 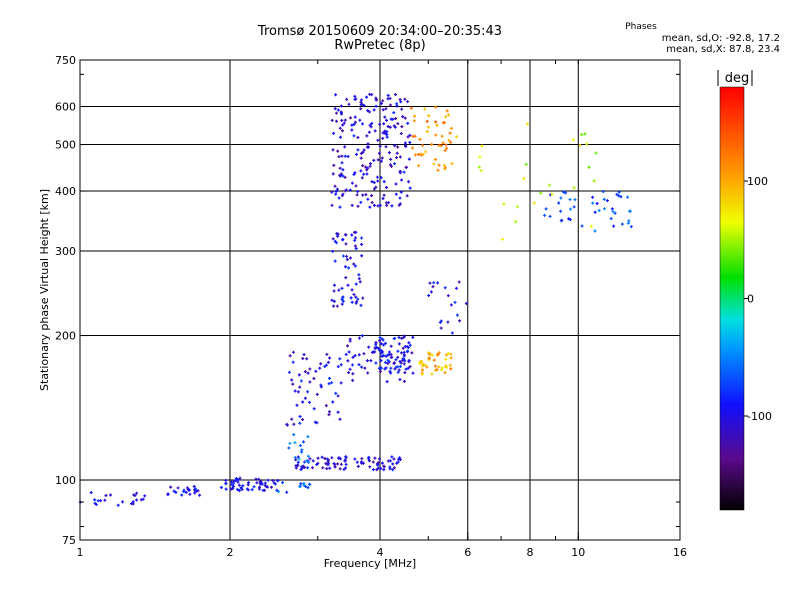 What do you see at coordinates (737, 78) in the screenshot?
I see `colorbar-label: deg` at bounding box center [737, 78].